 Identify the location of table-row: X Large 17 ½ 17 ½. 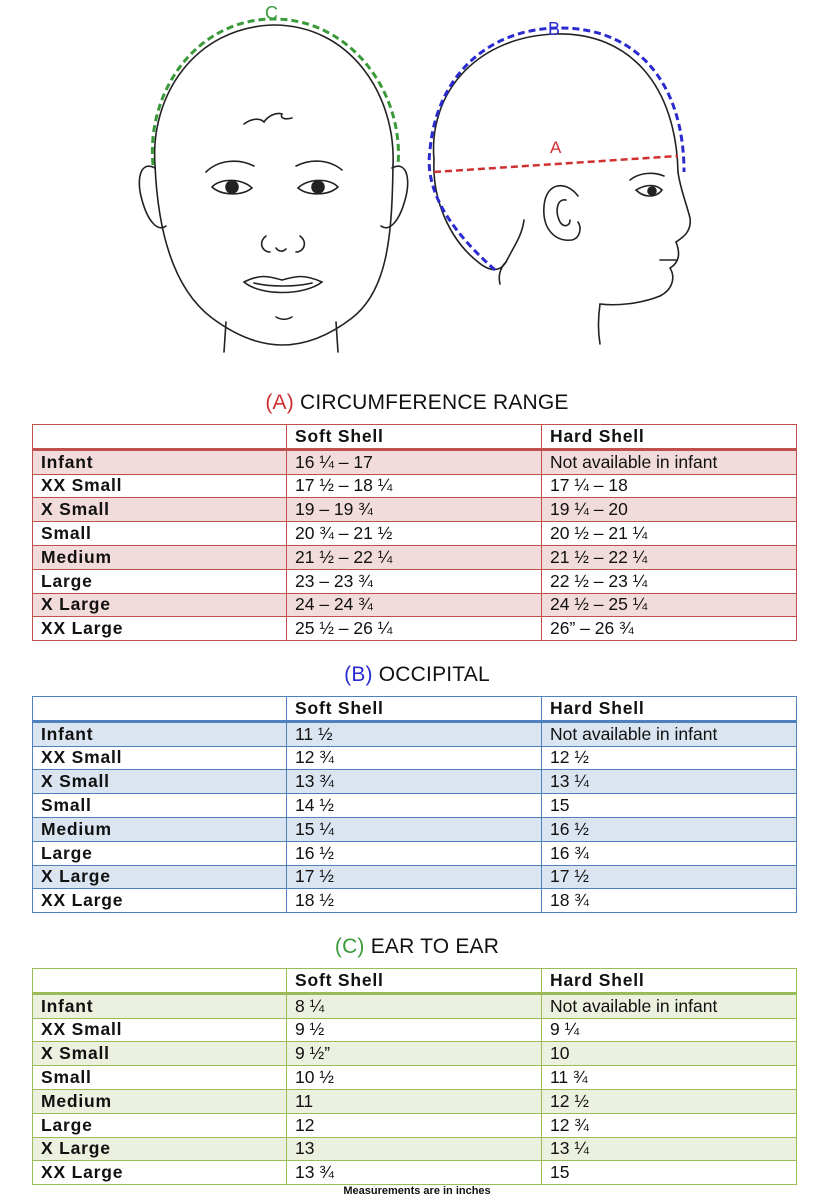
(414, 877).